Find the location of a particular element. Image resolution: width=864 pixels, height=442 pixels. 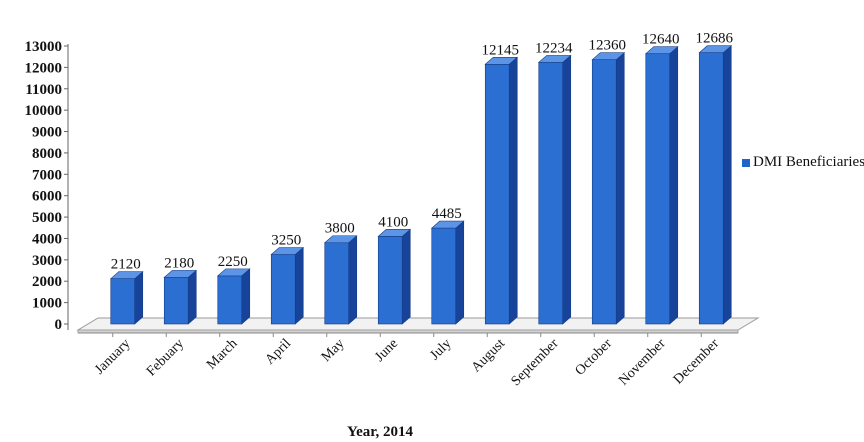

y-tick-label: 8000 is located at coordinates (47, 154).